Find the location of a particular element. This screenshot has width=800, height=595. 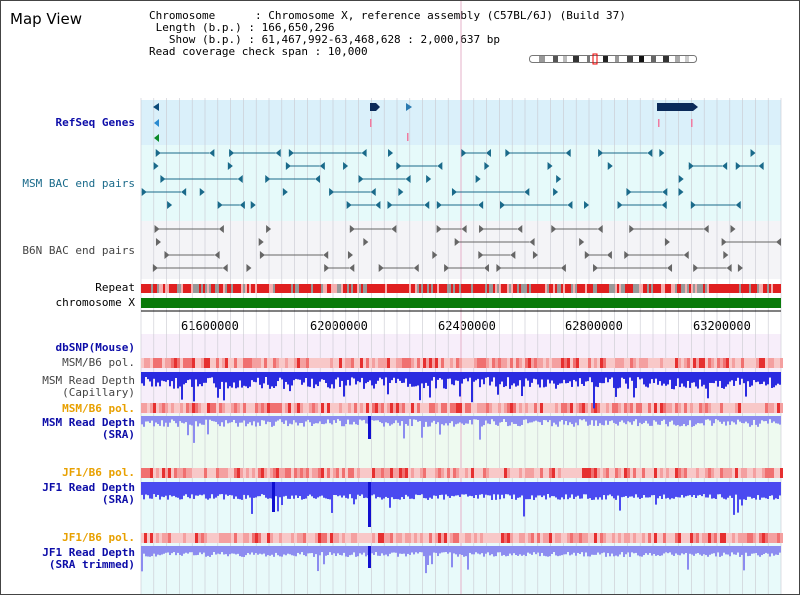

show-value: 61,467,992-63,468,628 : 2,000,637 bp is located at coordinates (381, 39).